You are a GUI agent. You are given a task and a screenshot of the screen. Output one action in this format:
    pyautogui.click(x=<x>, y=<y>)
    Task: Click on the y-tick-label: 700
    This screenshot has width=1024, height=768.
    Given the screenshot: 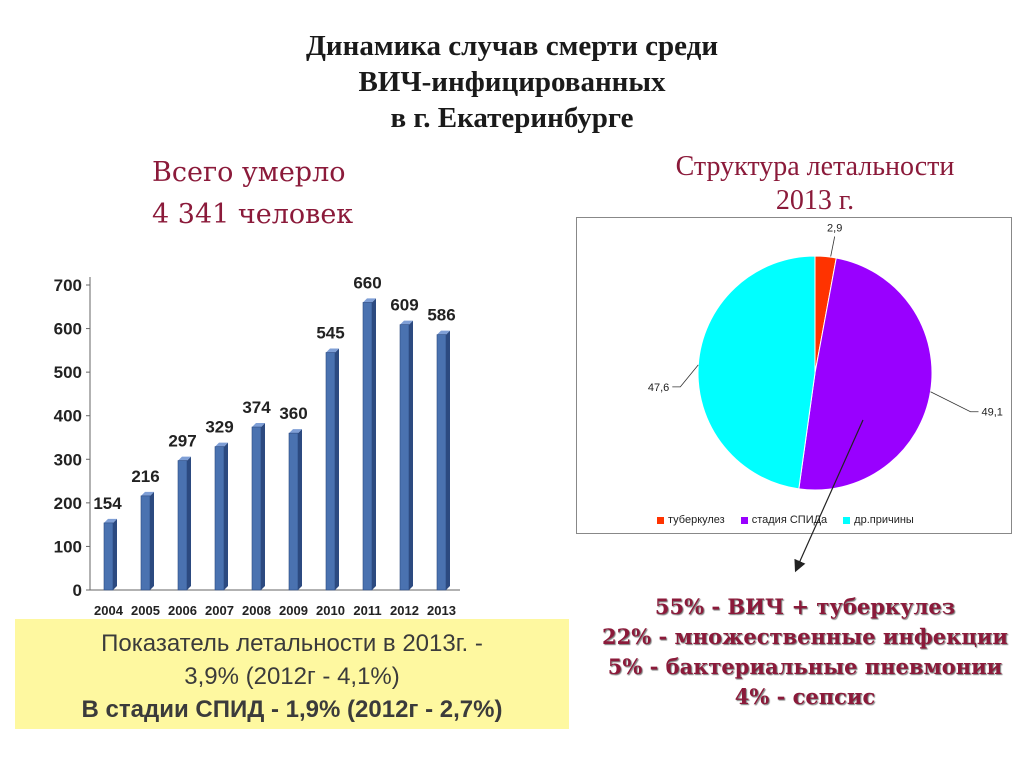 What is the action you would take?
    pyautogui.click(x=68, y=285)
    